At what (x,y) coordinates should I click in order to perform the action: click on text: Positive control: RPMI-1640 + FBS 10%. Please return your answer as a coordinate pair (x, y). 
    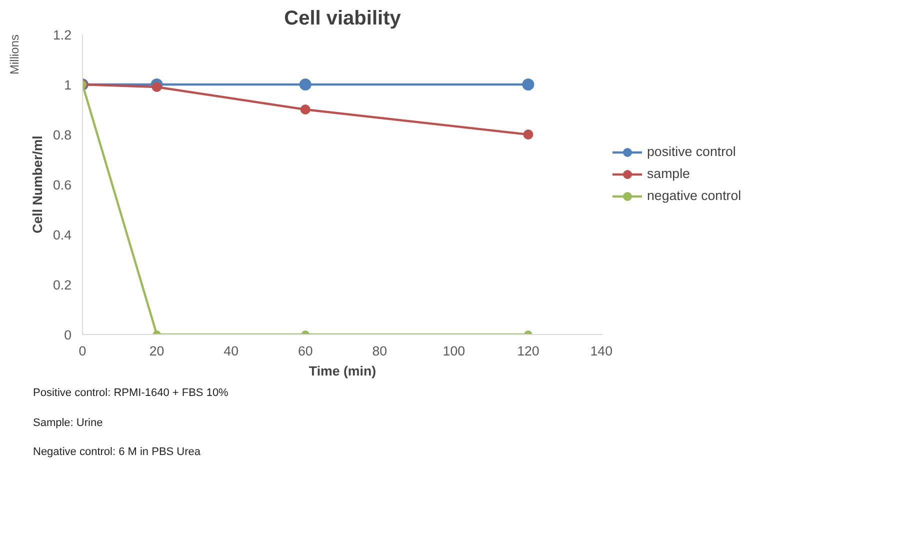
    Looking at the image, I should click on (130, 393).